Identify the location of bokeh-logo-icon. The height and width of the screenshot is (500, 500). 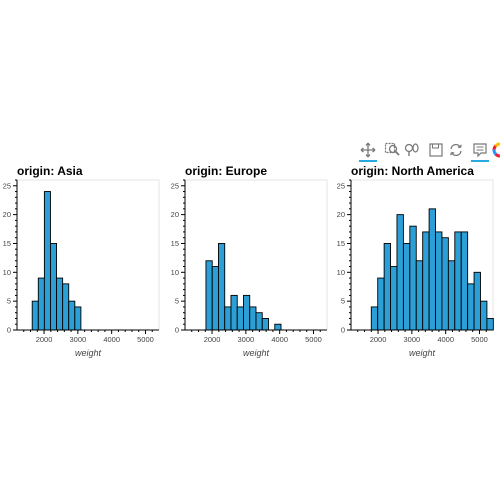
(496, 150).